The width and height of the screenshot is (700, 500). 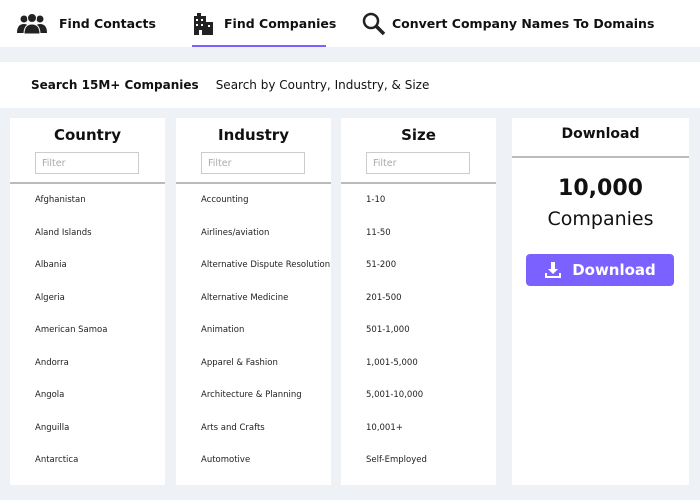 I want to click on active-tab-indicator, so click(x=259, y=46).